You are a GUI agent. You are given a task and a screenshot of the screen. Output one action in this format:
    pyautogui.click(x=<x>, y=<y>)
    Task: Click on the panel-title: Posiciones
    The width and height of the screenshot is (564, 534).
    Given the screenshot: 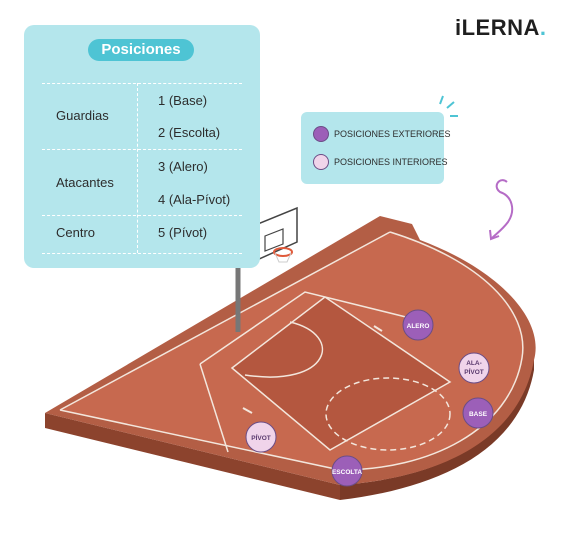 What is the action you would take?
    pyautogui.click(x=141, y=50)
    